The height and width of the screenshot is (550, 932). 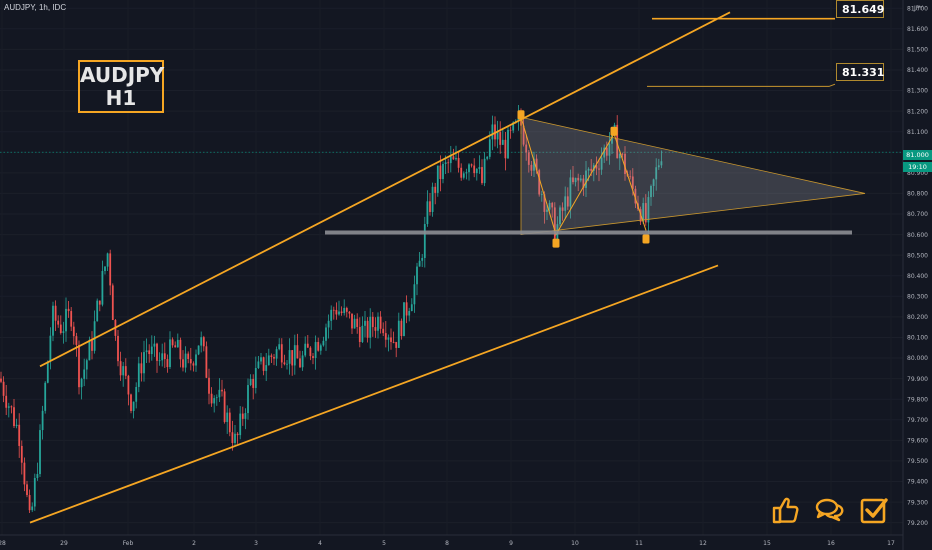 What do you see at coordinates (639, 543) in the screenshot?
I see `x-tick-label: 11` at bounding box center [639, 543].